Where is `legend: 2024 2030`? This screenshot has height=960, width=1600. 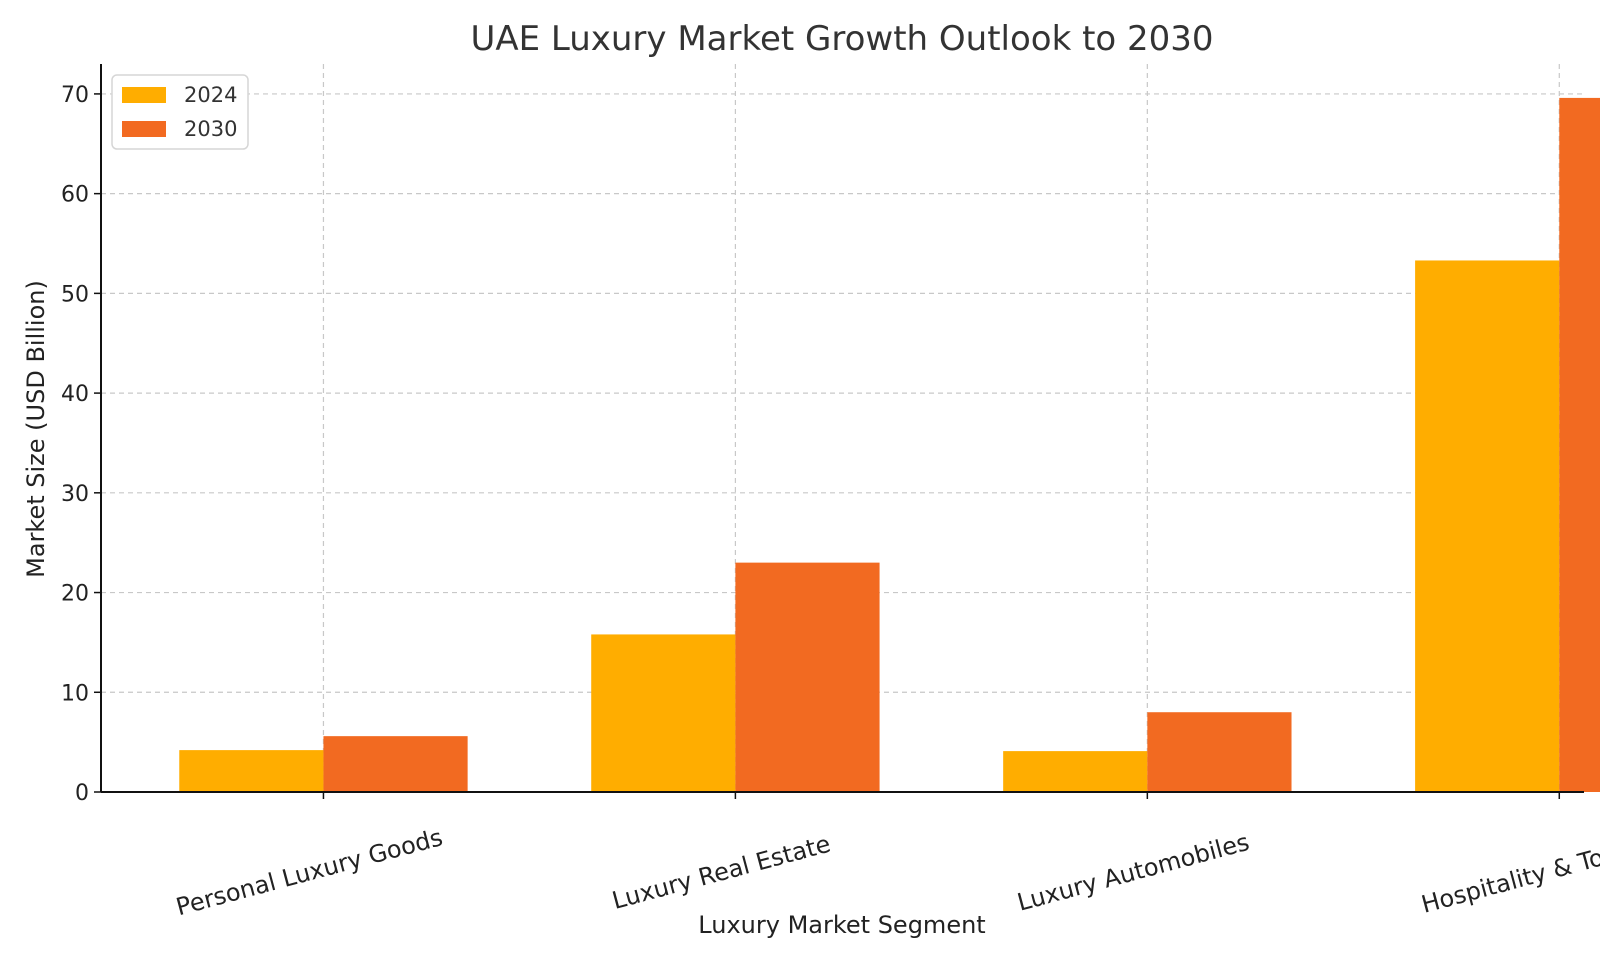
legend: 2024 2030 is located at coordinates (180, 112).